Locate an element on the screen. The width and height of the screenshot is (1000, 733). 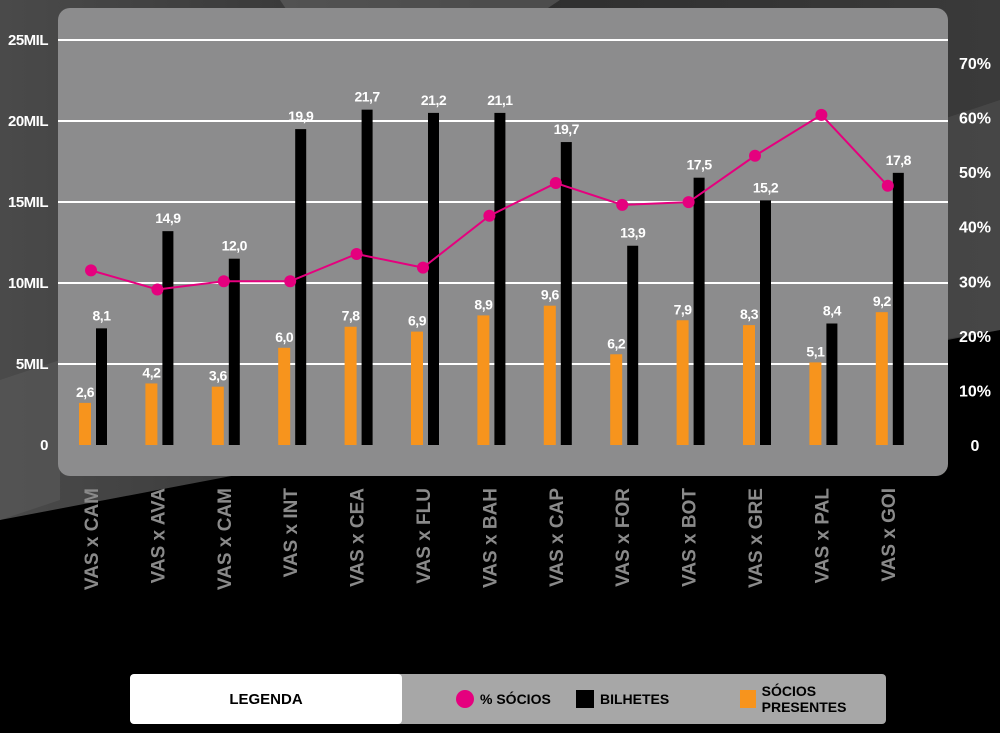
bilhetes-data-label: 17,8 is located at coordinates (899, 160).